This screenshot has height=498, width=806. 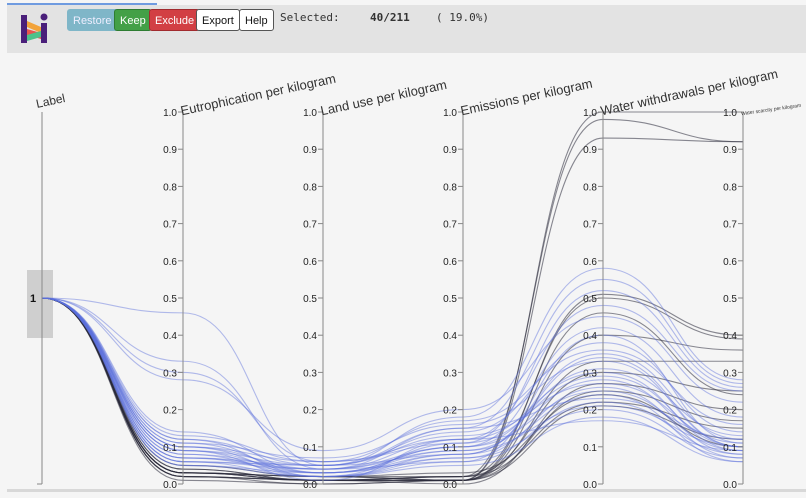 I want to click on label-brush-selection, so click(x=40, y=304).